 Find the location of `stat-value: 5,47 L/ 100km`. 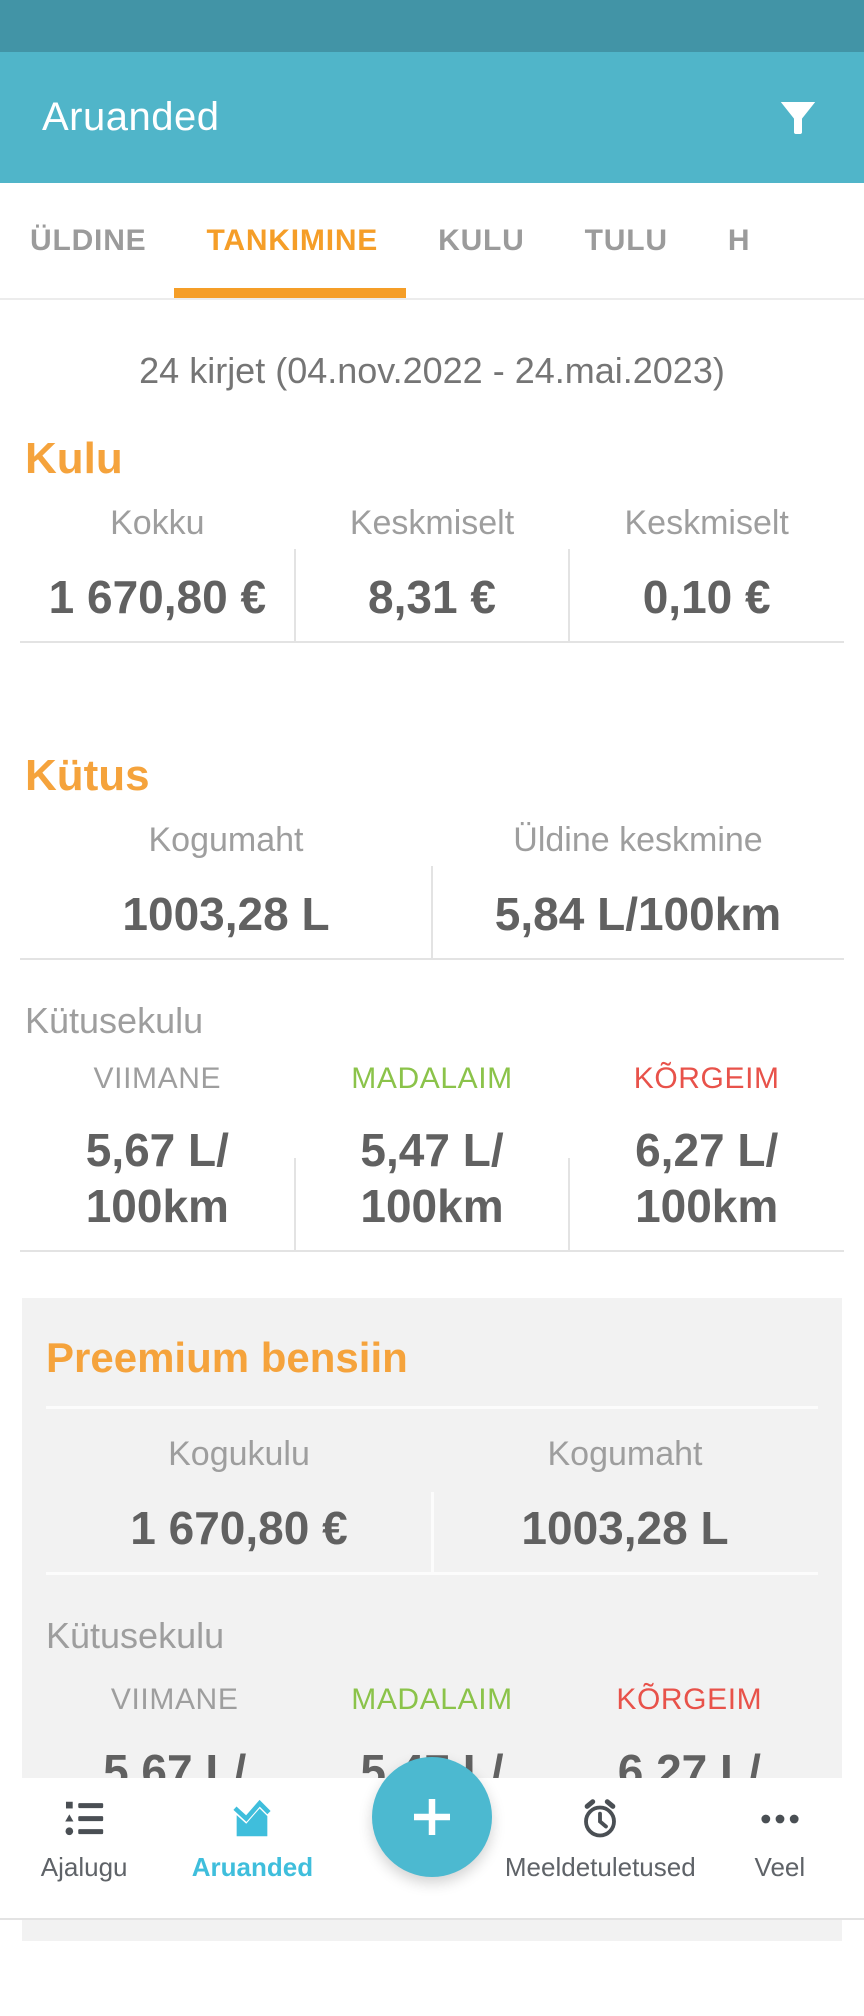

stat-value: 5,47 L/ 100km is located at coordinates (432, 1178).